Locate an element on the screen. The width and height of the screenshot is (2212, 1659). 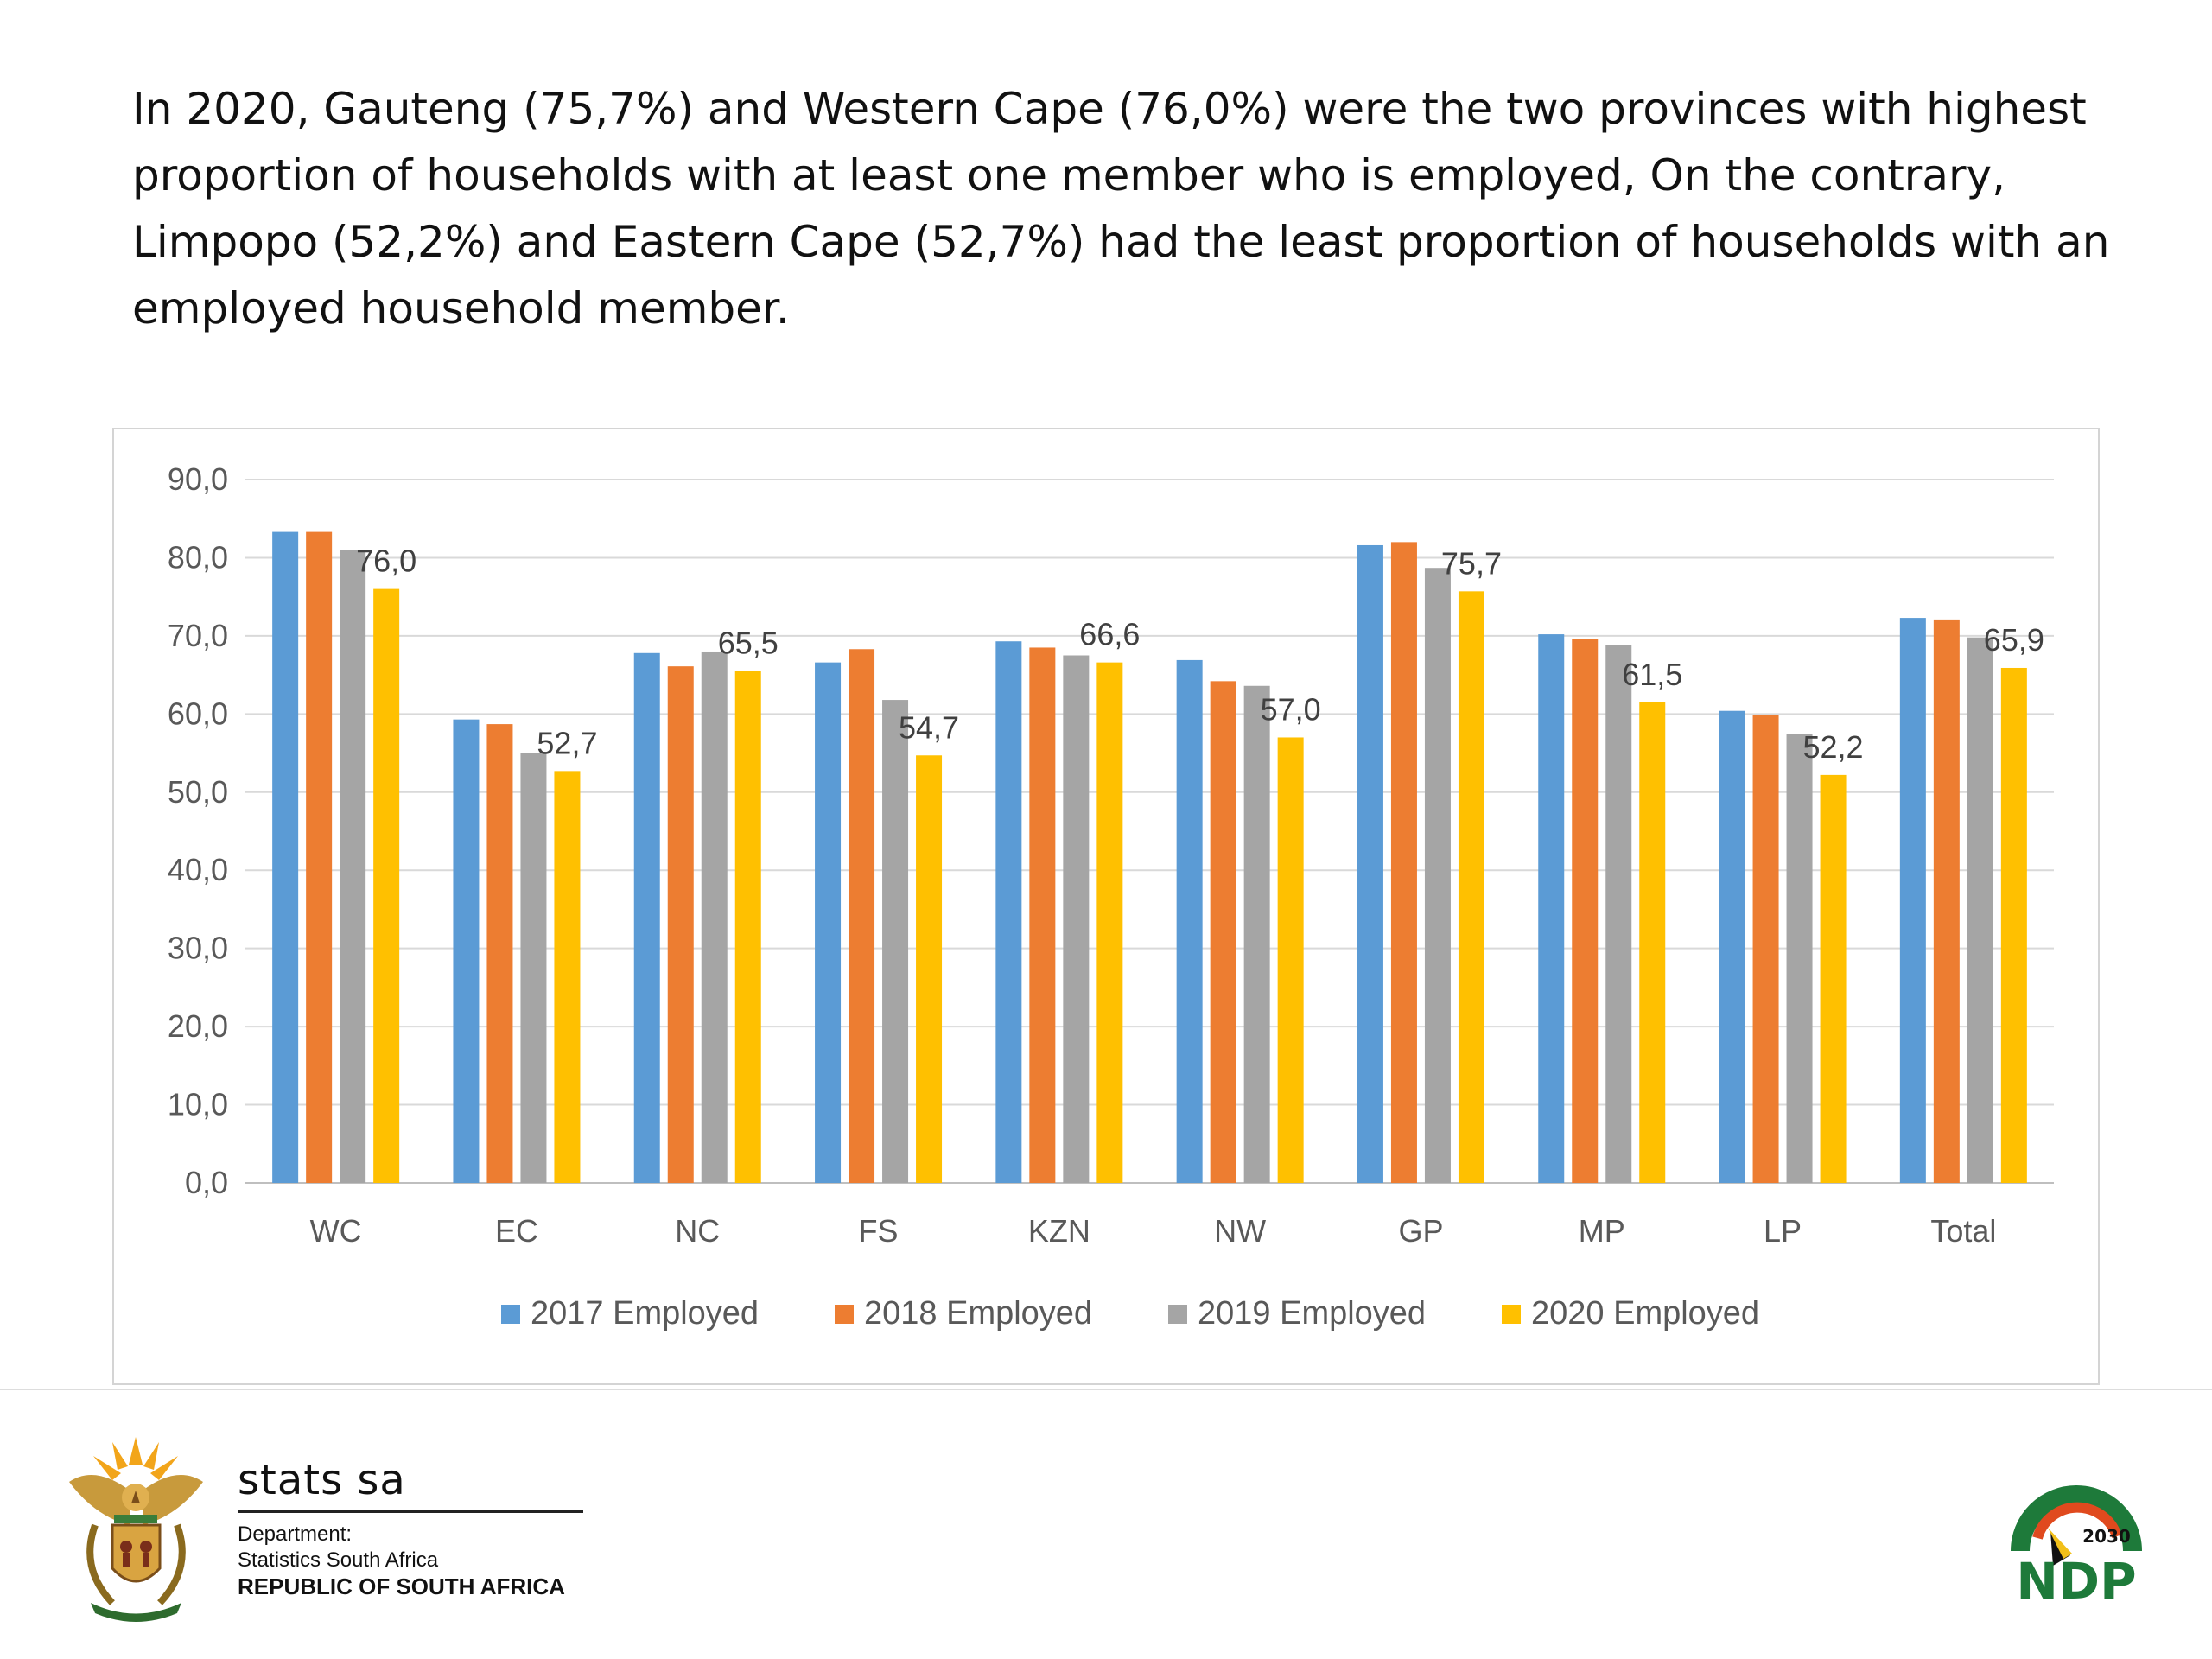
y-tick-label: 0,0 is located at coordinates (206, 1182).